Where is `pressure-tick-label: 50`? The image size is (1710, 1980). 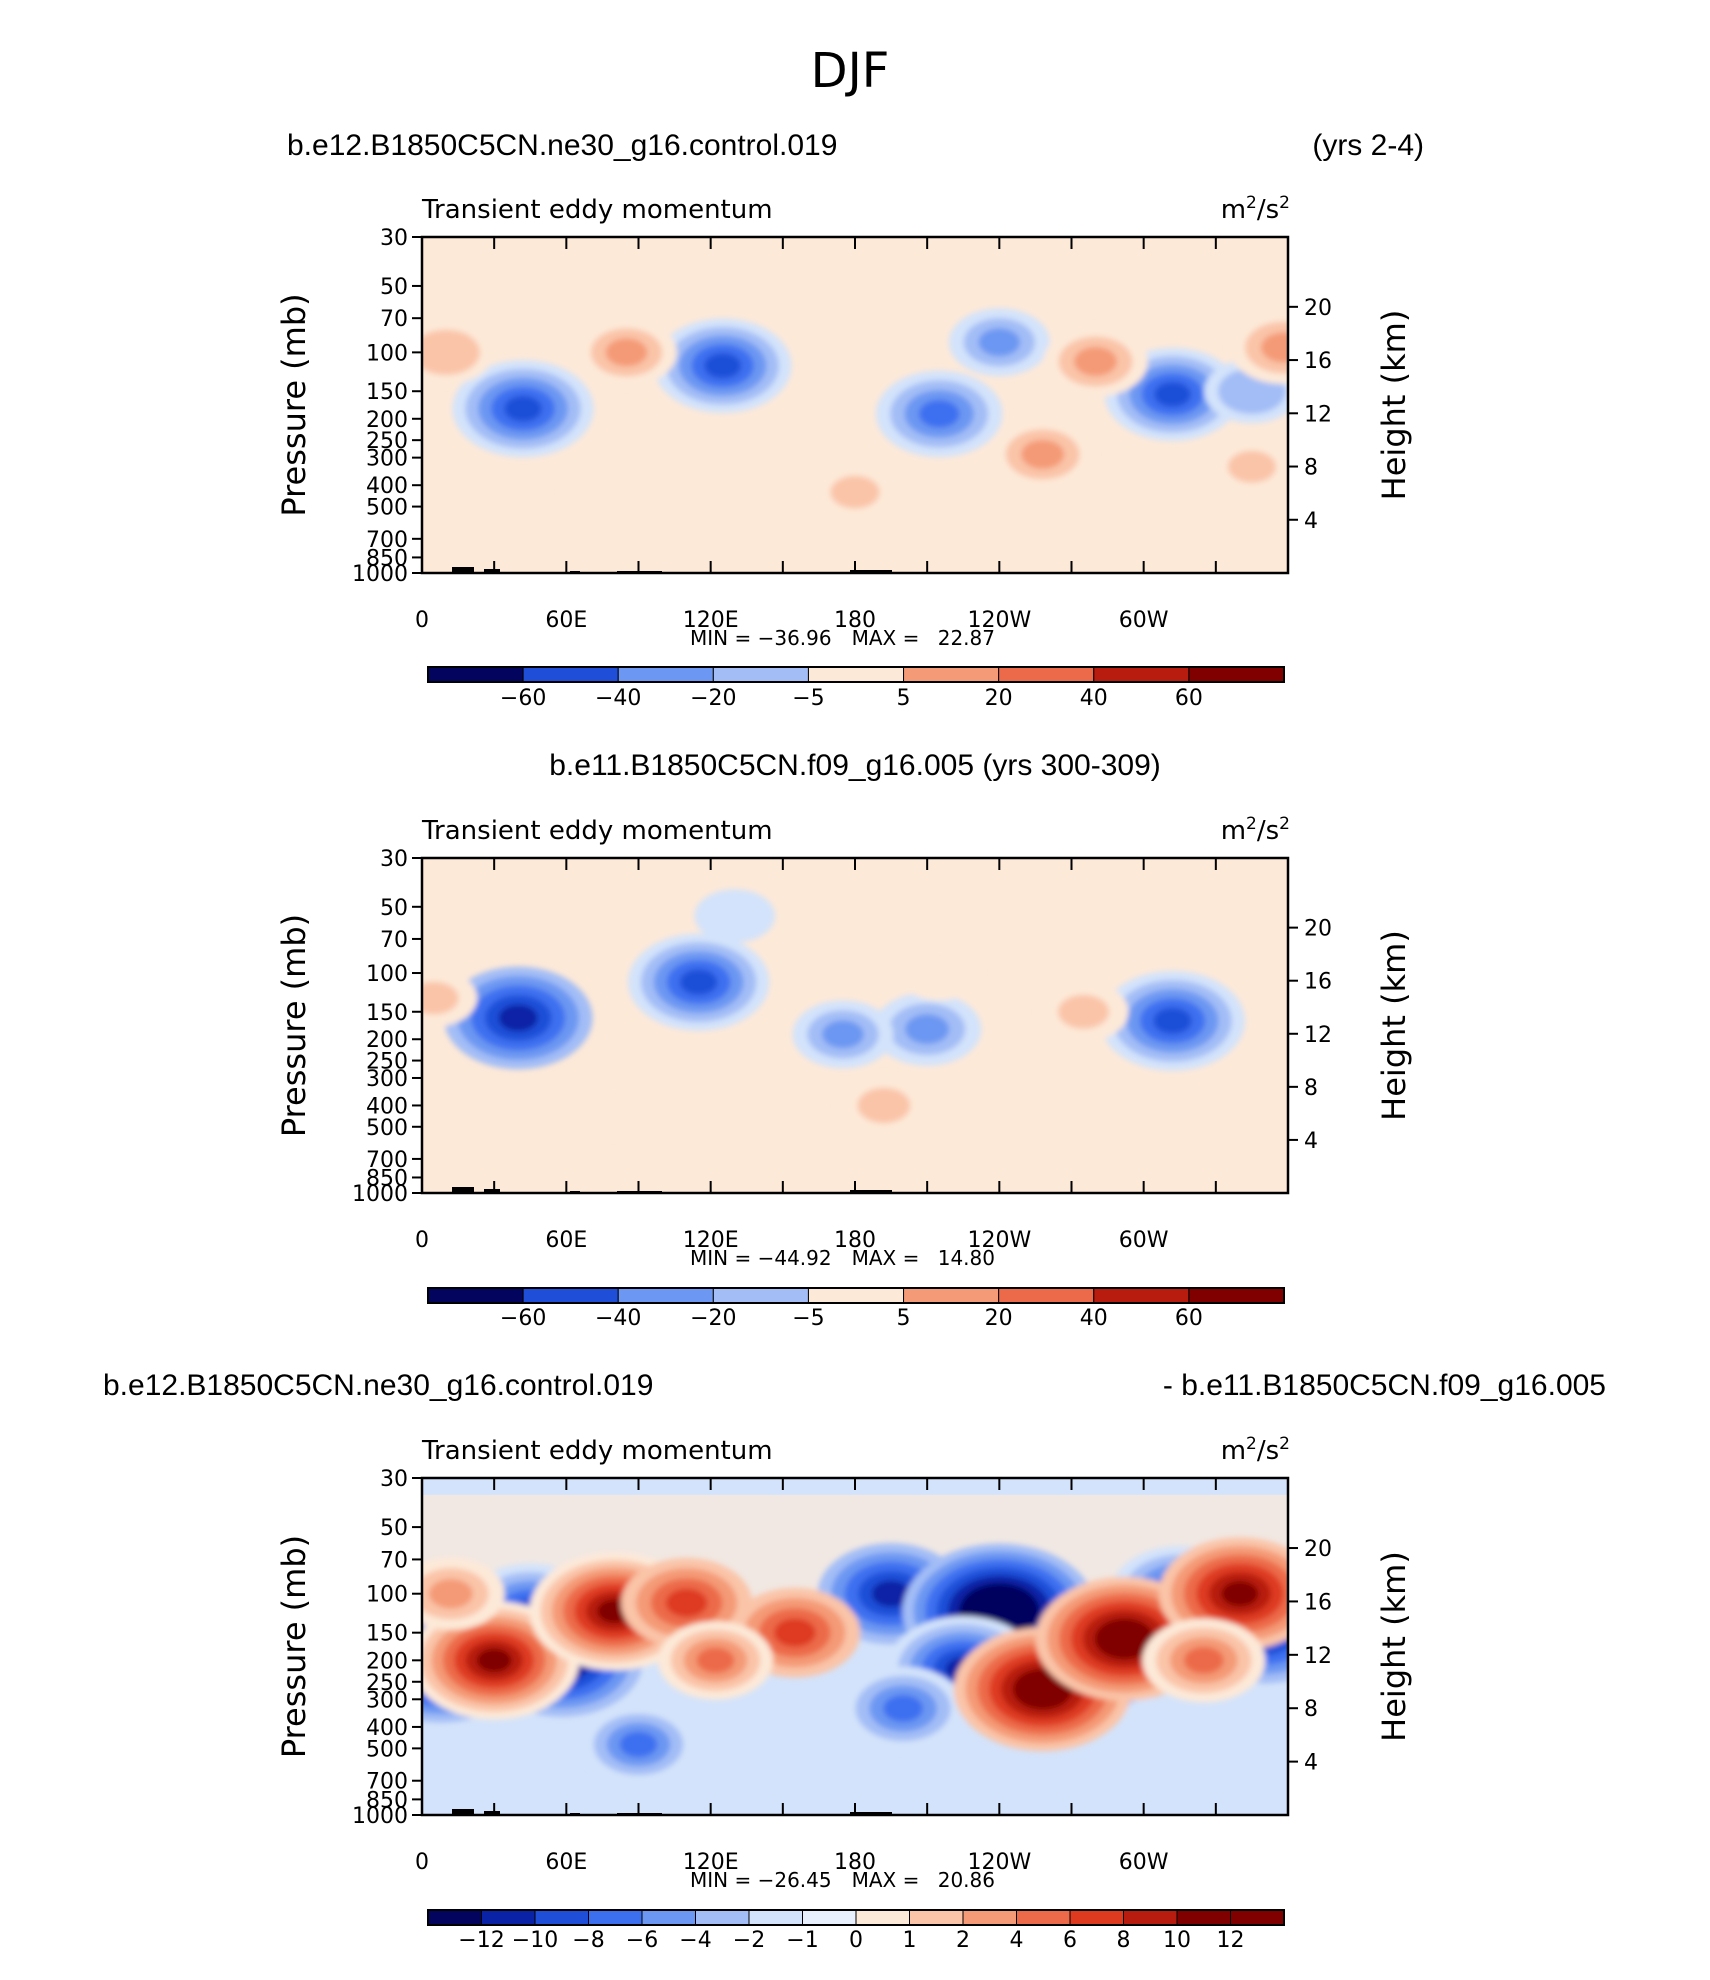
pressure-tick-label: 50 is located at coordinates (394, 1528).